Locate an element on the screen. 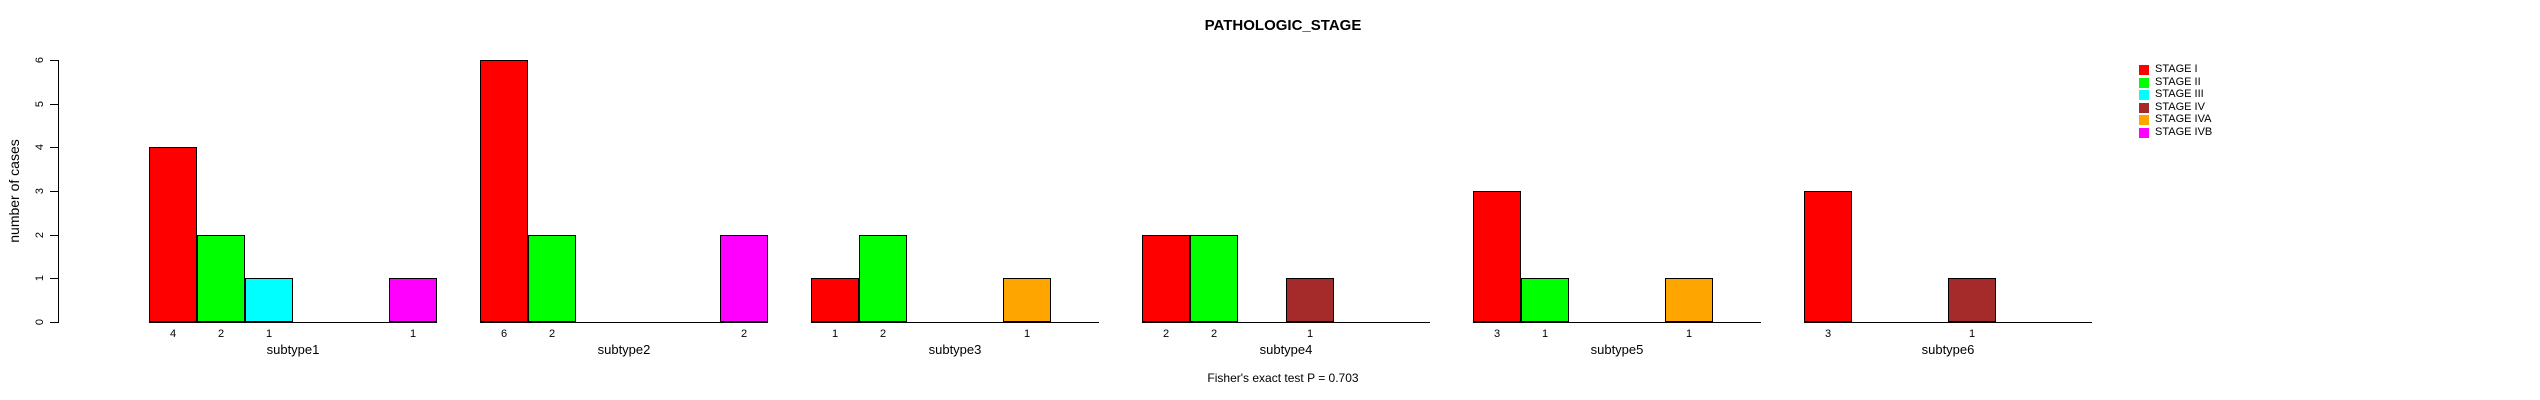 The image size is (2540, 400). legend-label: STAGE II is located at coordinates (2178, 82).